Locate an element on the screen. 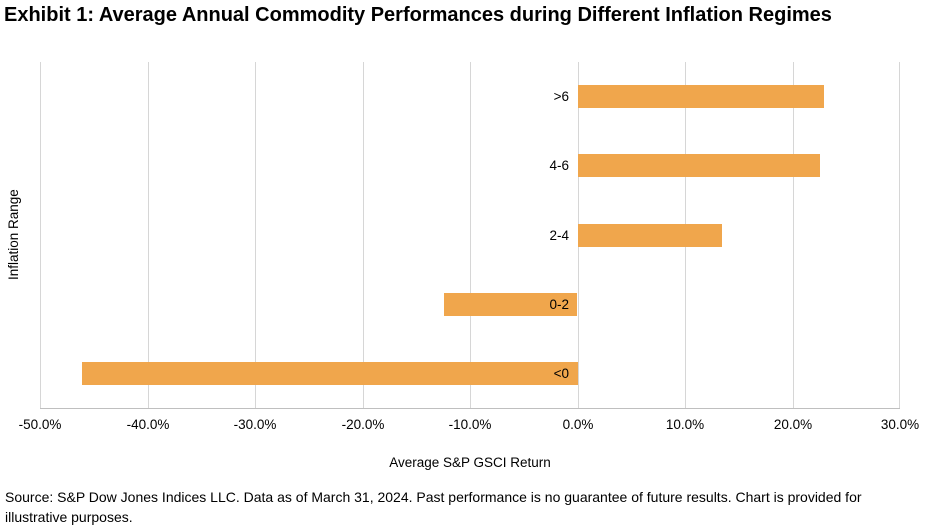 This screenshot has width=928, height=529. x-axis-title: Average S&P GSCI Return is located at coordinates (470, 462).